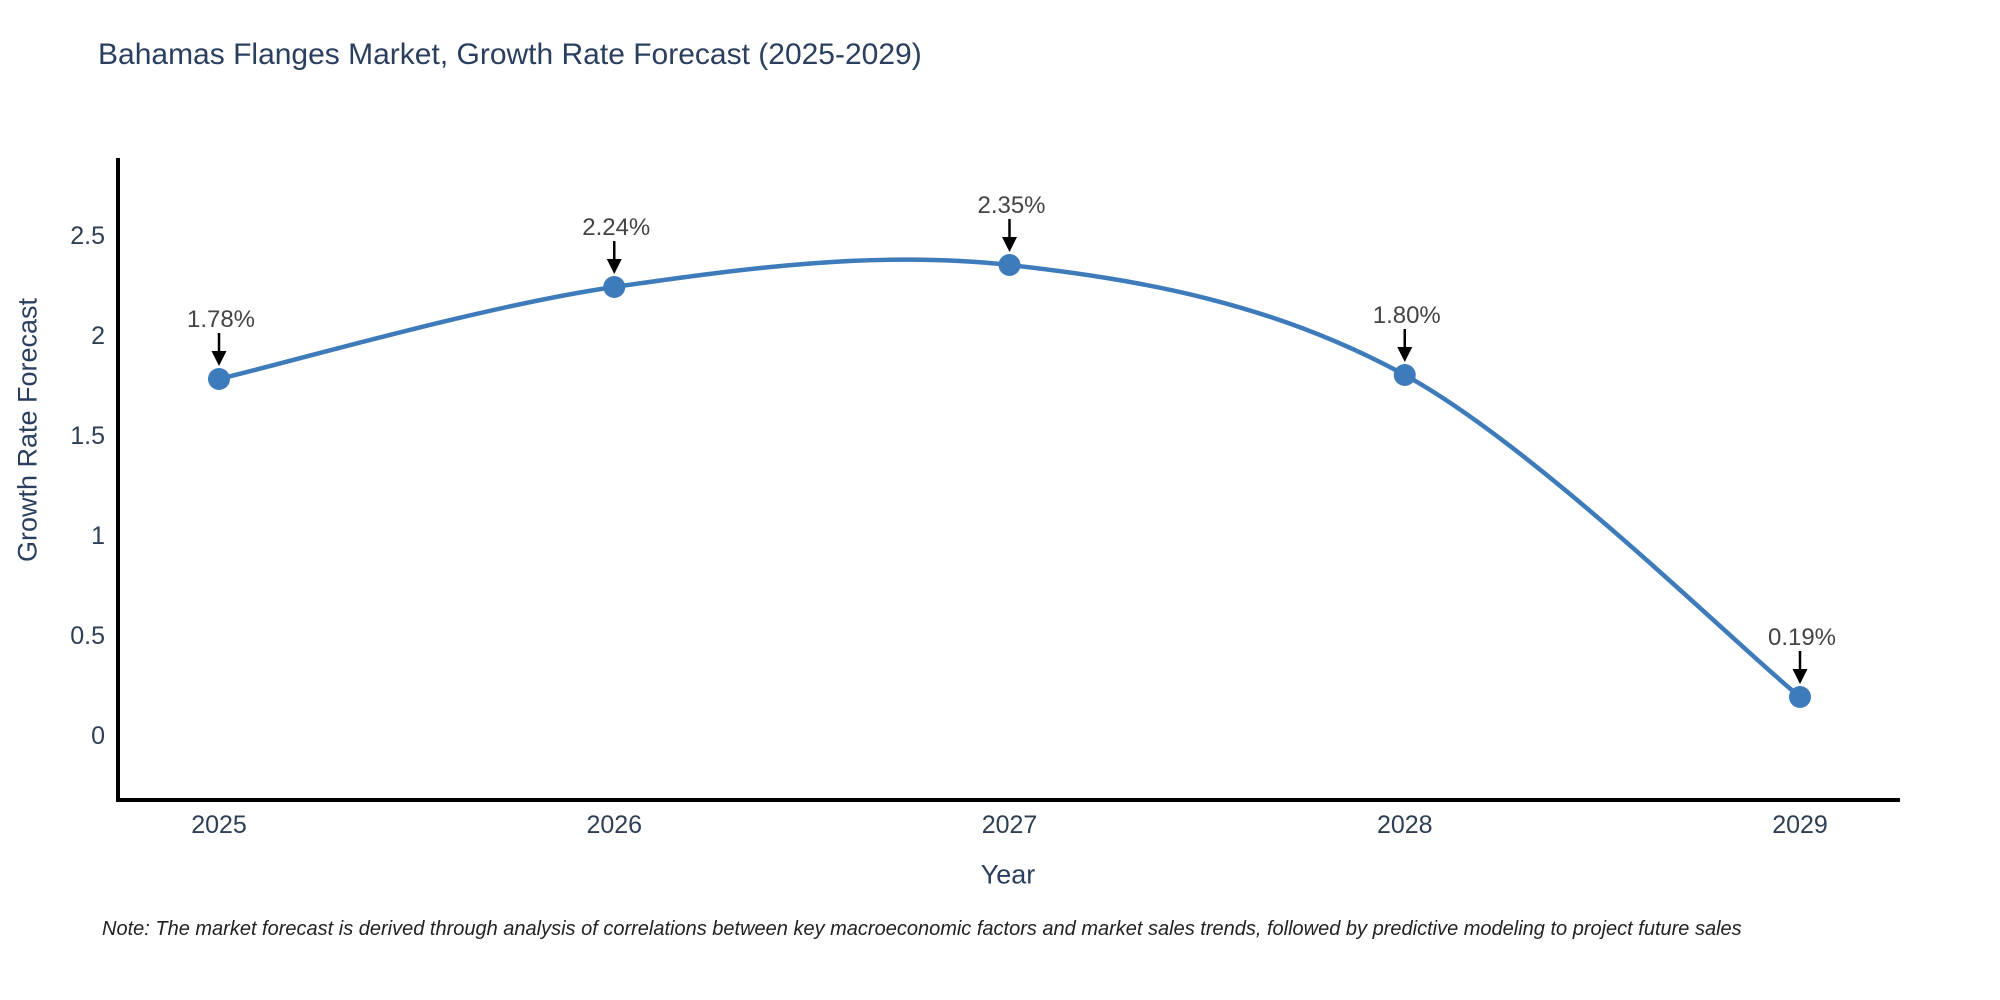  Describe the element at coordinates (1800, 697) in the screenshot. I see `data-point-2029` at that location.